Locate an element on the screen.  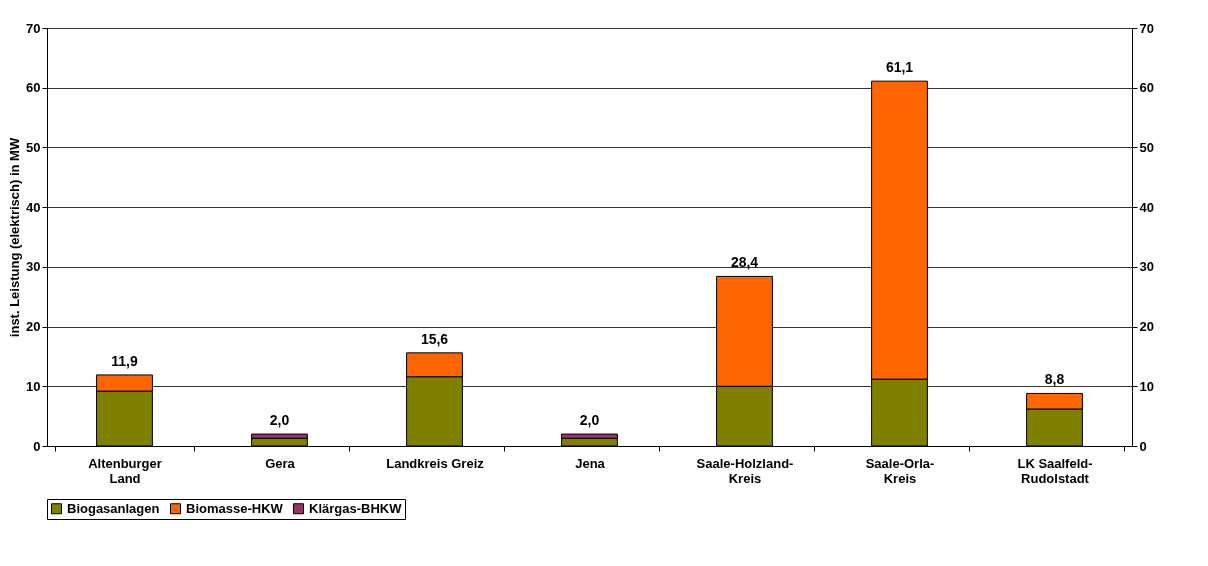
y-tick-label: 60 is located at coordinates (33, 88).